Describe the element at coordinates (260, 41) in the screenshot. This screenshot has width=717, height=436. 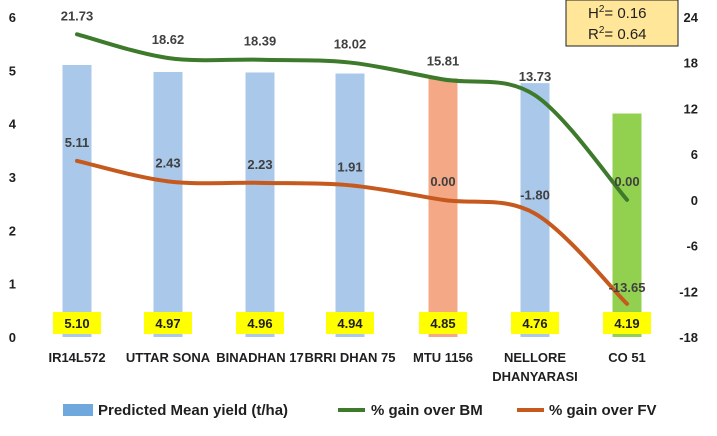
I see `series-data-label-bm: 18.39` at that location.